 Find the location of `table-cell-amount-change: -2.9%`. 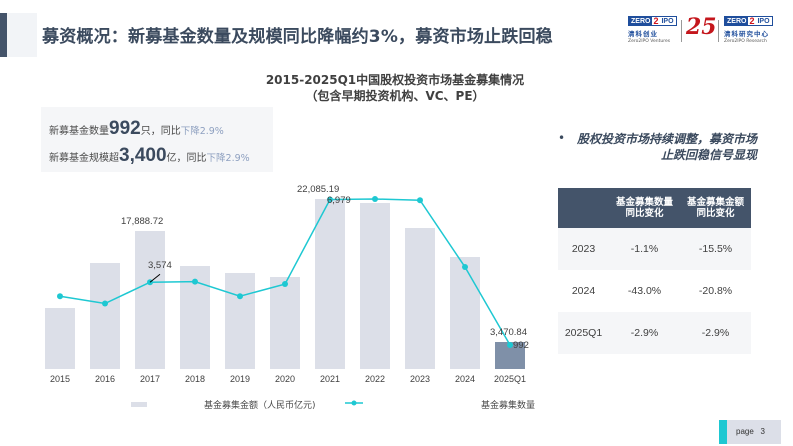

table-cell-amount-change: -2.9% is located at coordinates (715, 333).